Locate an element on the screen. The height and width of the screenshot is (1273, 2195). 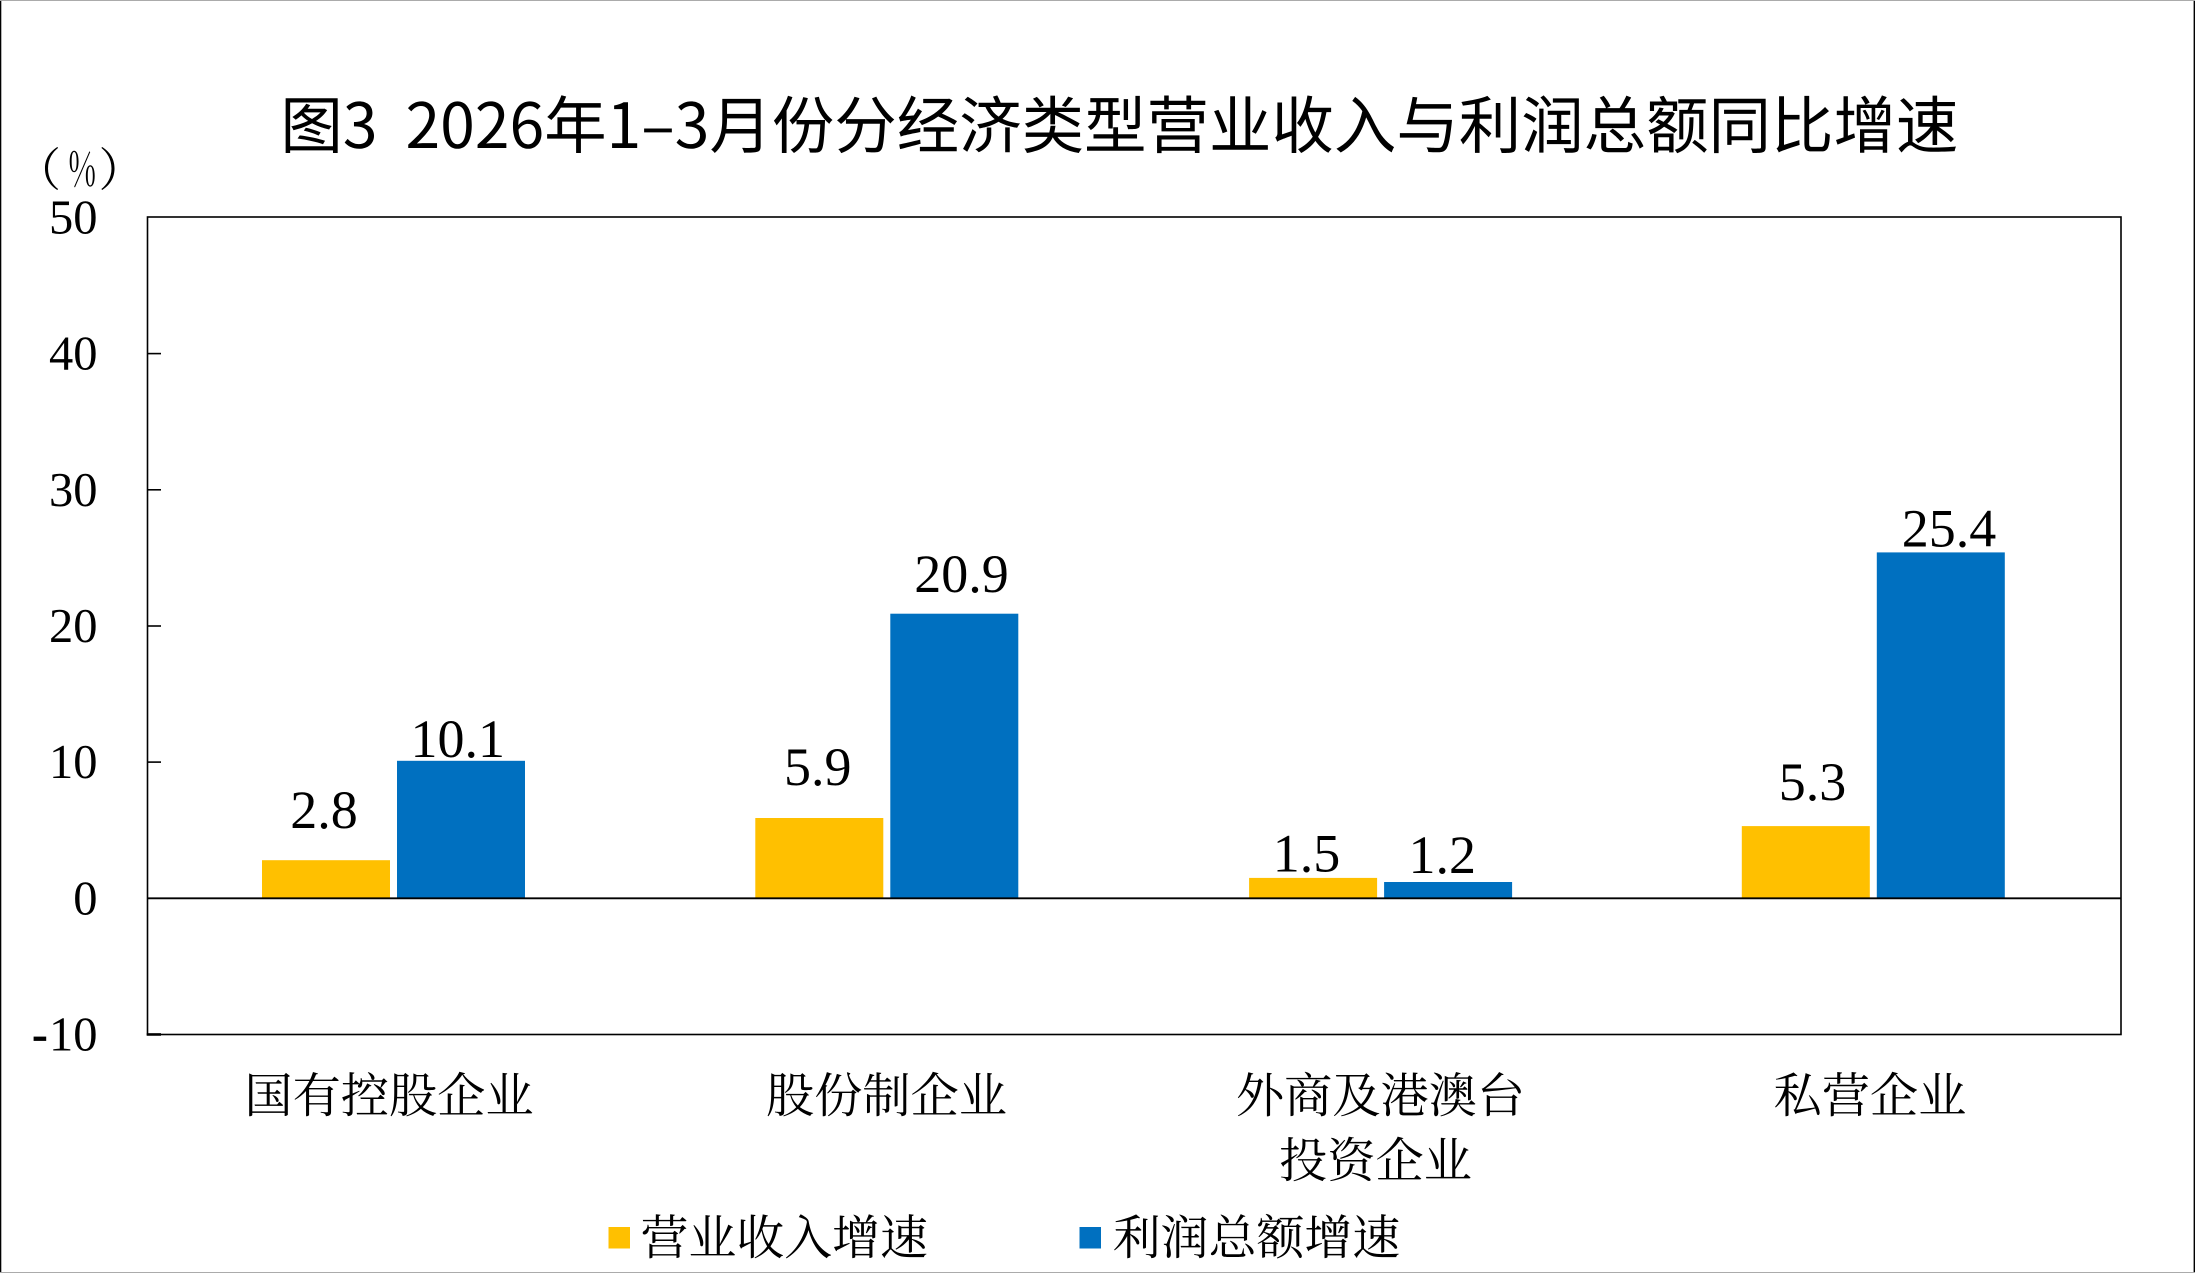
svg-text: 40 is located at coordinates (73, 354).